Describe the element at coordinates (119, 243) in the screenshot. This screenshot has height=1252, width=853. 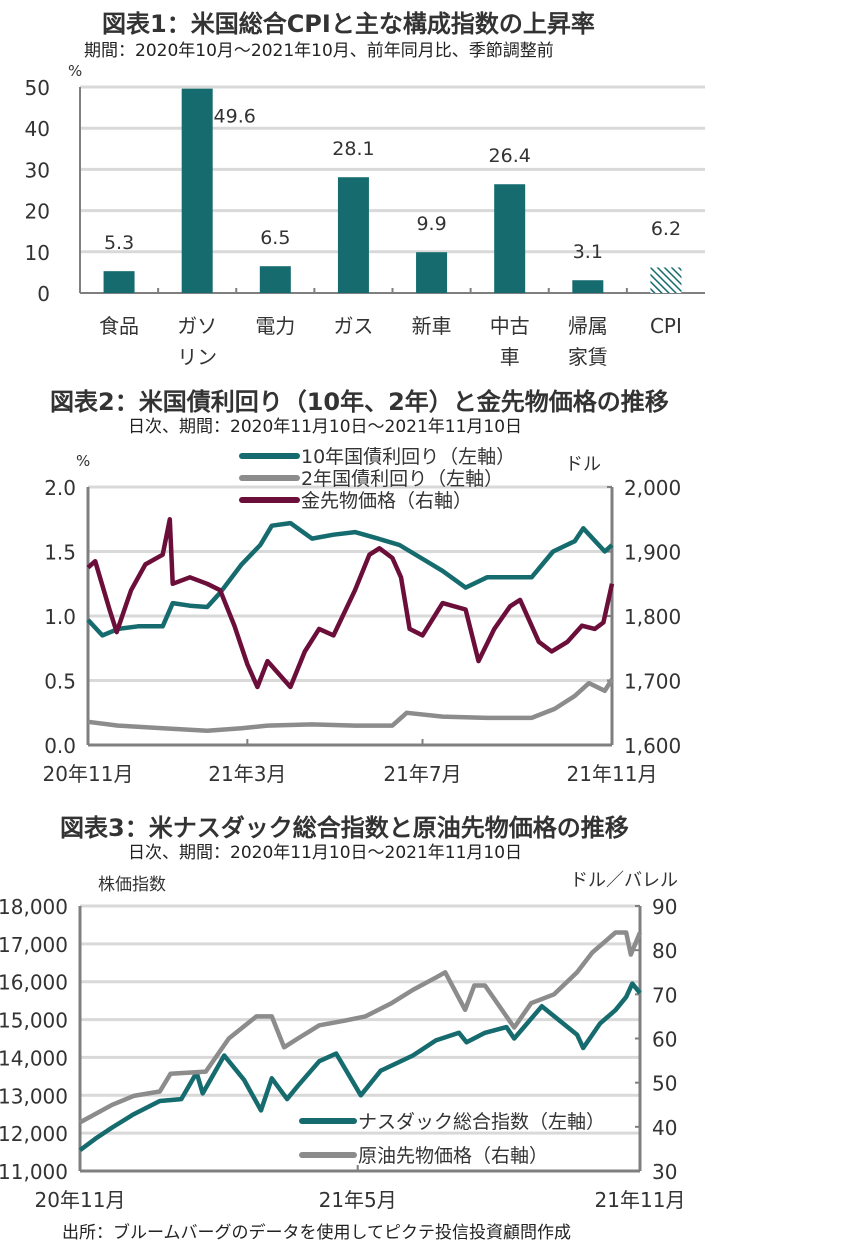
I see `data-label: 5.3` at that location.